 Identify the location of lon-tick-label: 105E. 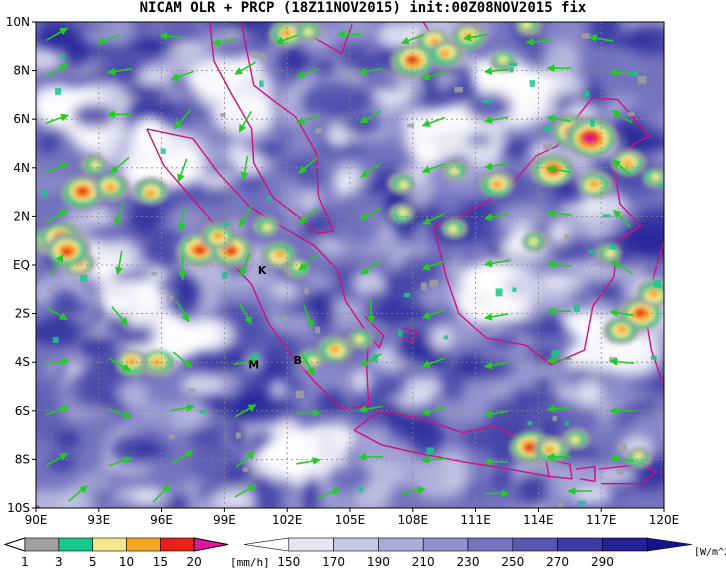
(350, 520).